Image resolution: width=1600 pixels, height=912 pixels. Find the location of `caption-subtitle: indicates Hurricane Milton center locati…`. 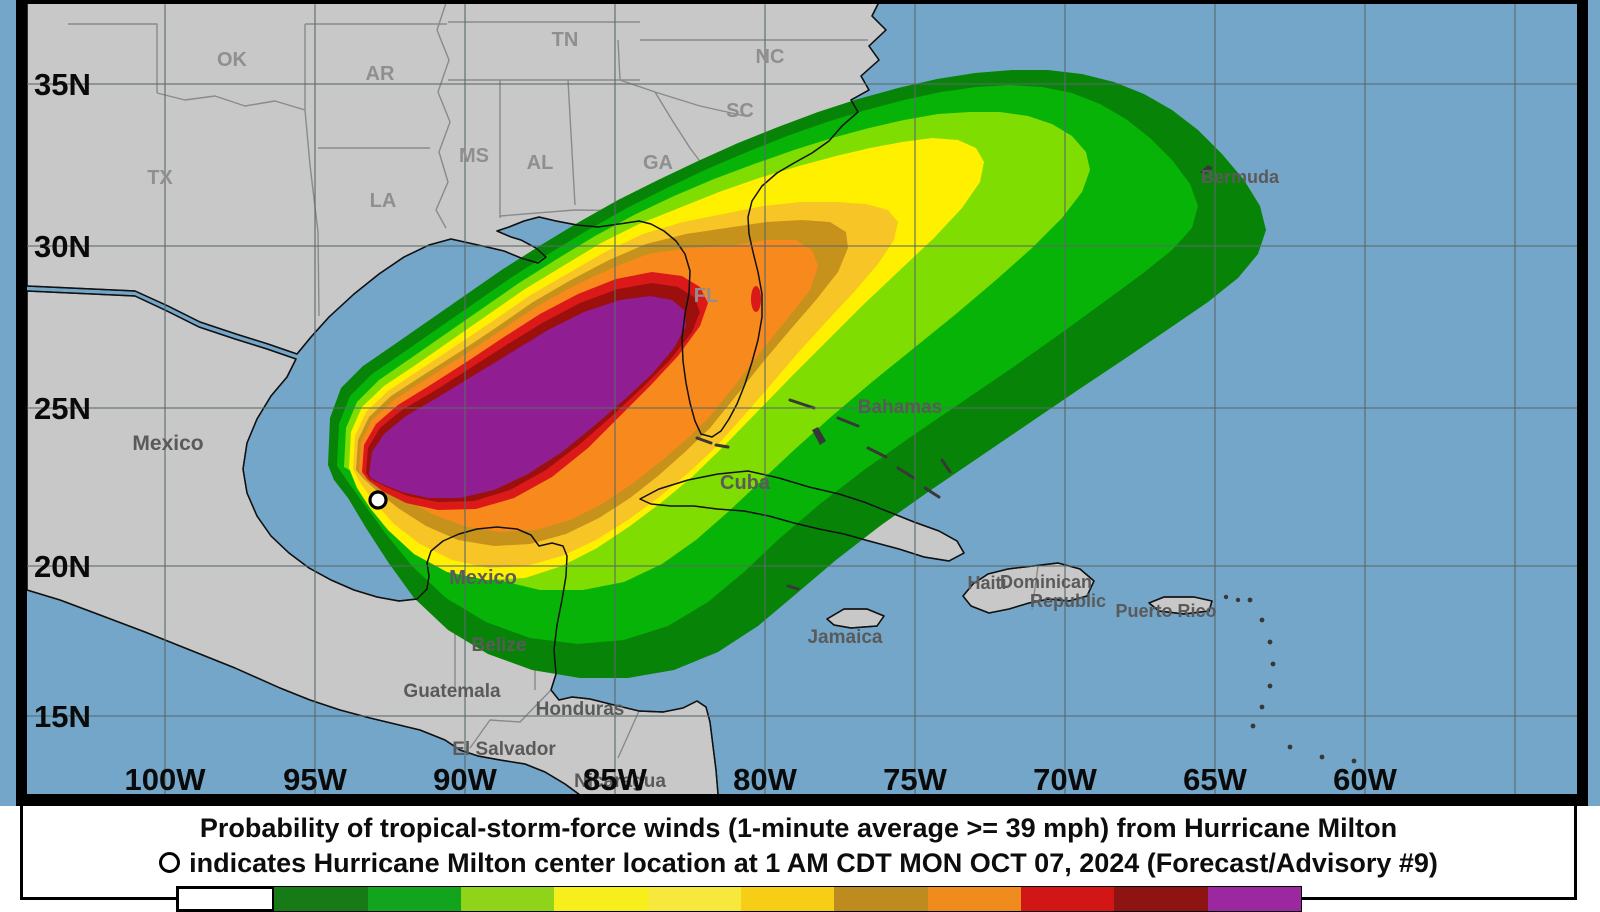

caption-subtitle: indicates Hurricane Milton center locati… is located at coordinates (798, 863).